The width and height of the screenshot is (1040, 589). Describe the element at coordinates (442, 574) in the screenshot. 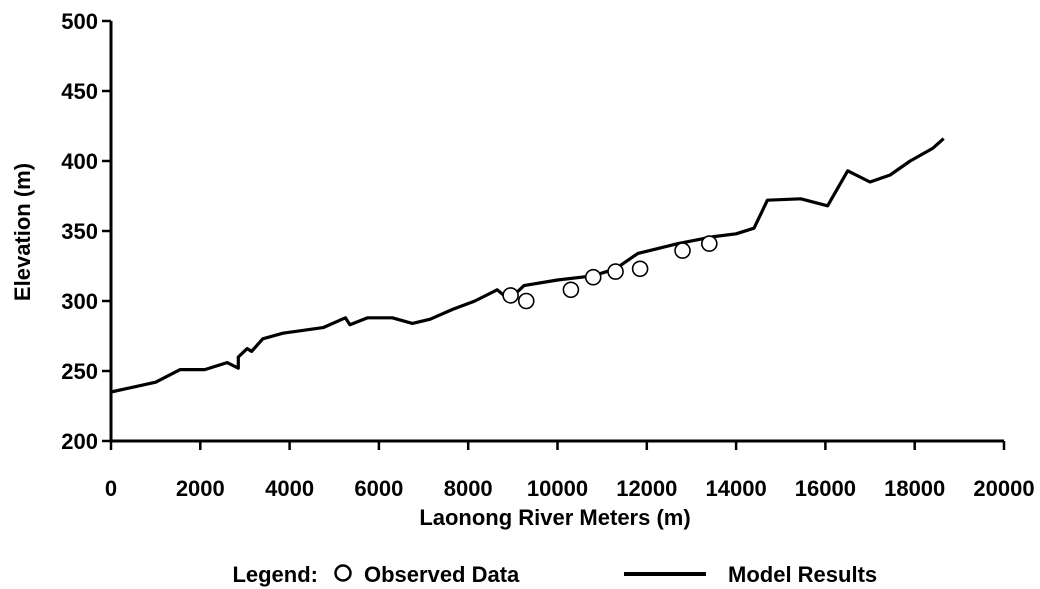

I see `legend-observed-label: Observed Data` at that location.